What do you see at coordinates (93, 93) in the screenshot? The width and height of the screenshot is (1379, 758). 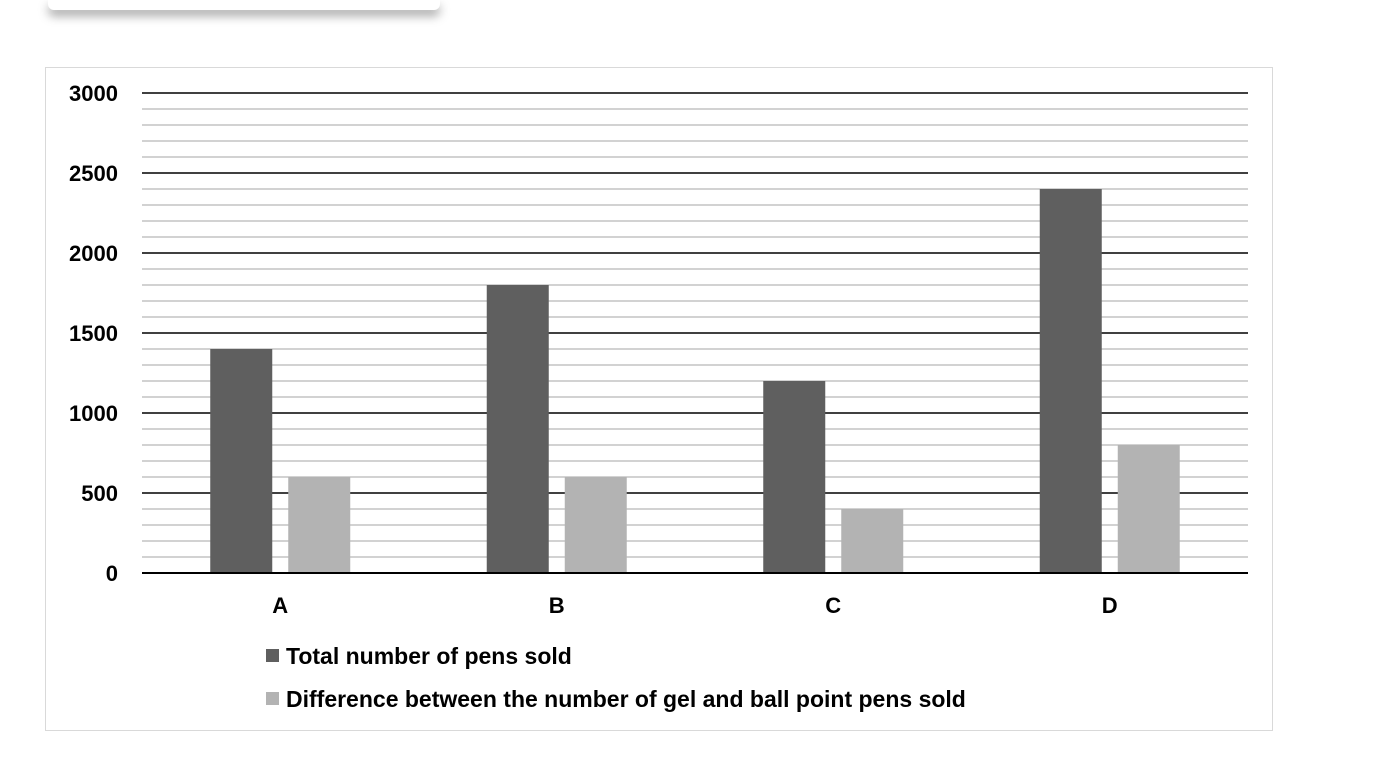 I see `y-tick-label: 3000` at bounding box center [93, 93].